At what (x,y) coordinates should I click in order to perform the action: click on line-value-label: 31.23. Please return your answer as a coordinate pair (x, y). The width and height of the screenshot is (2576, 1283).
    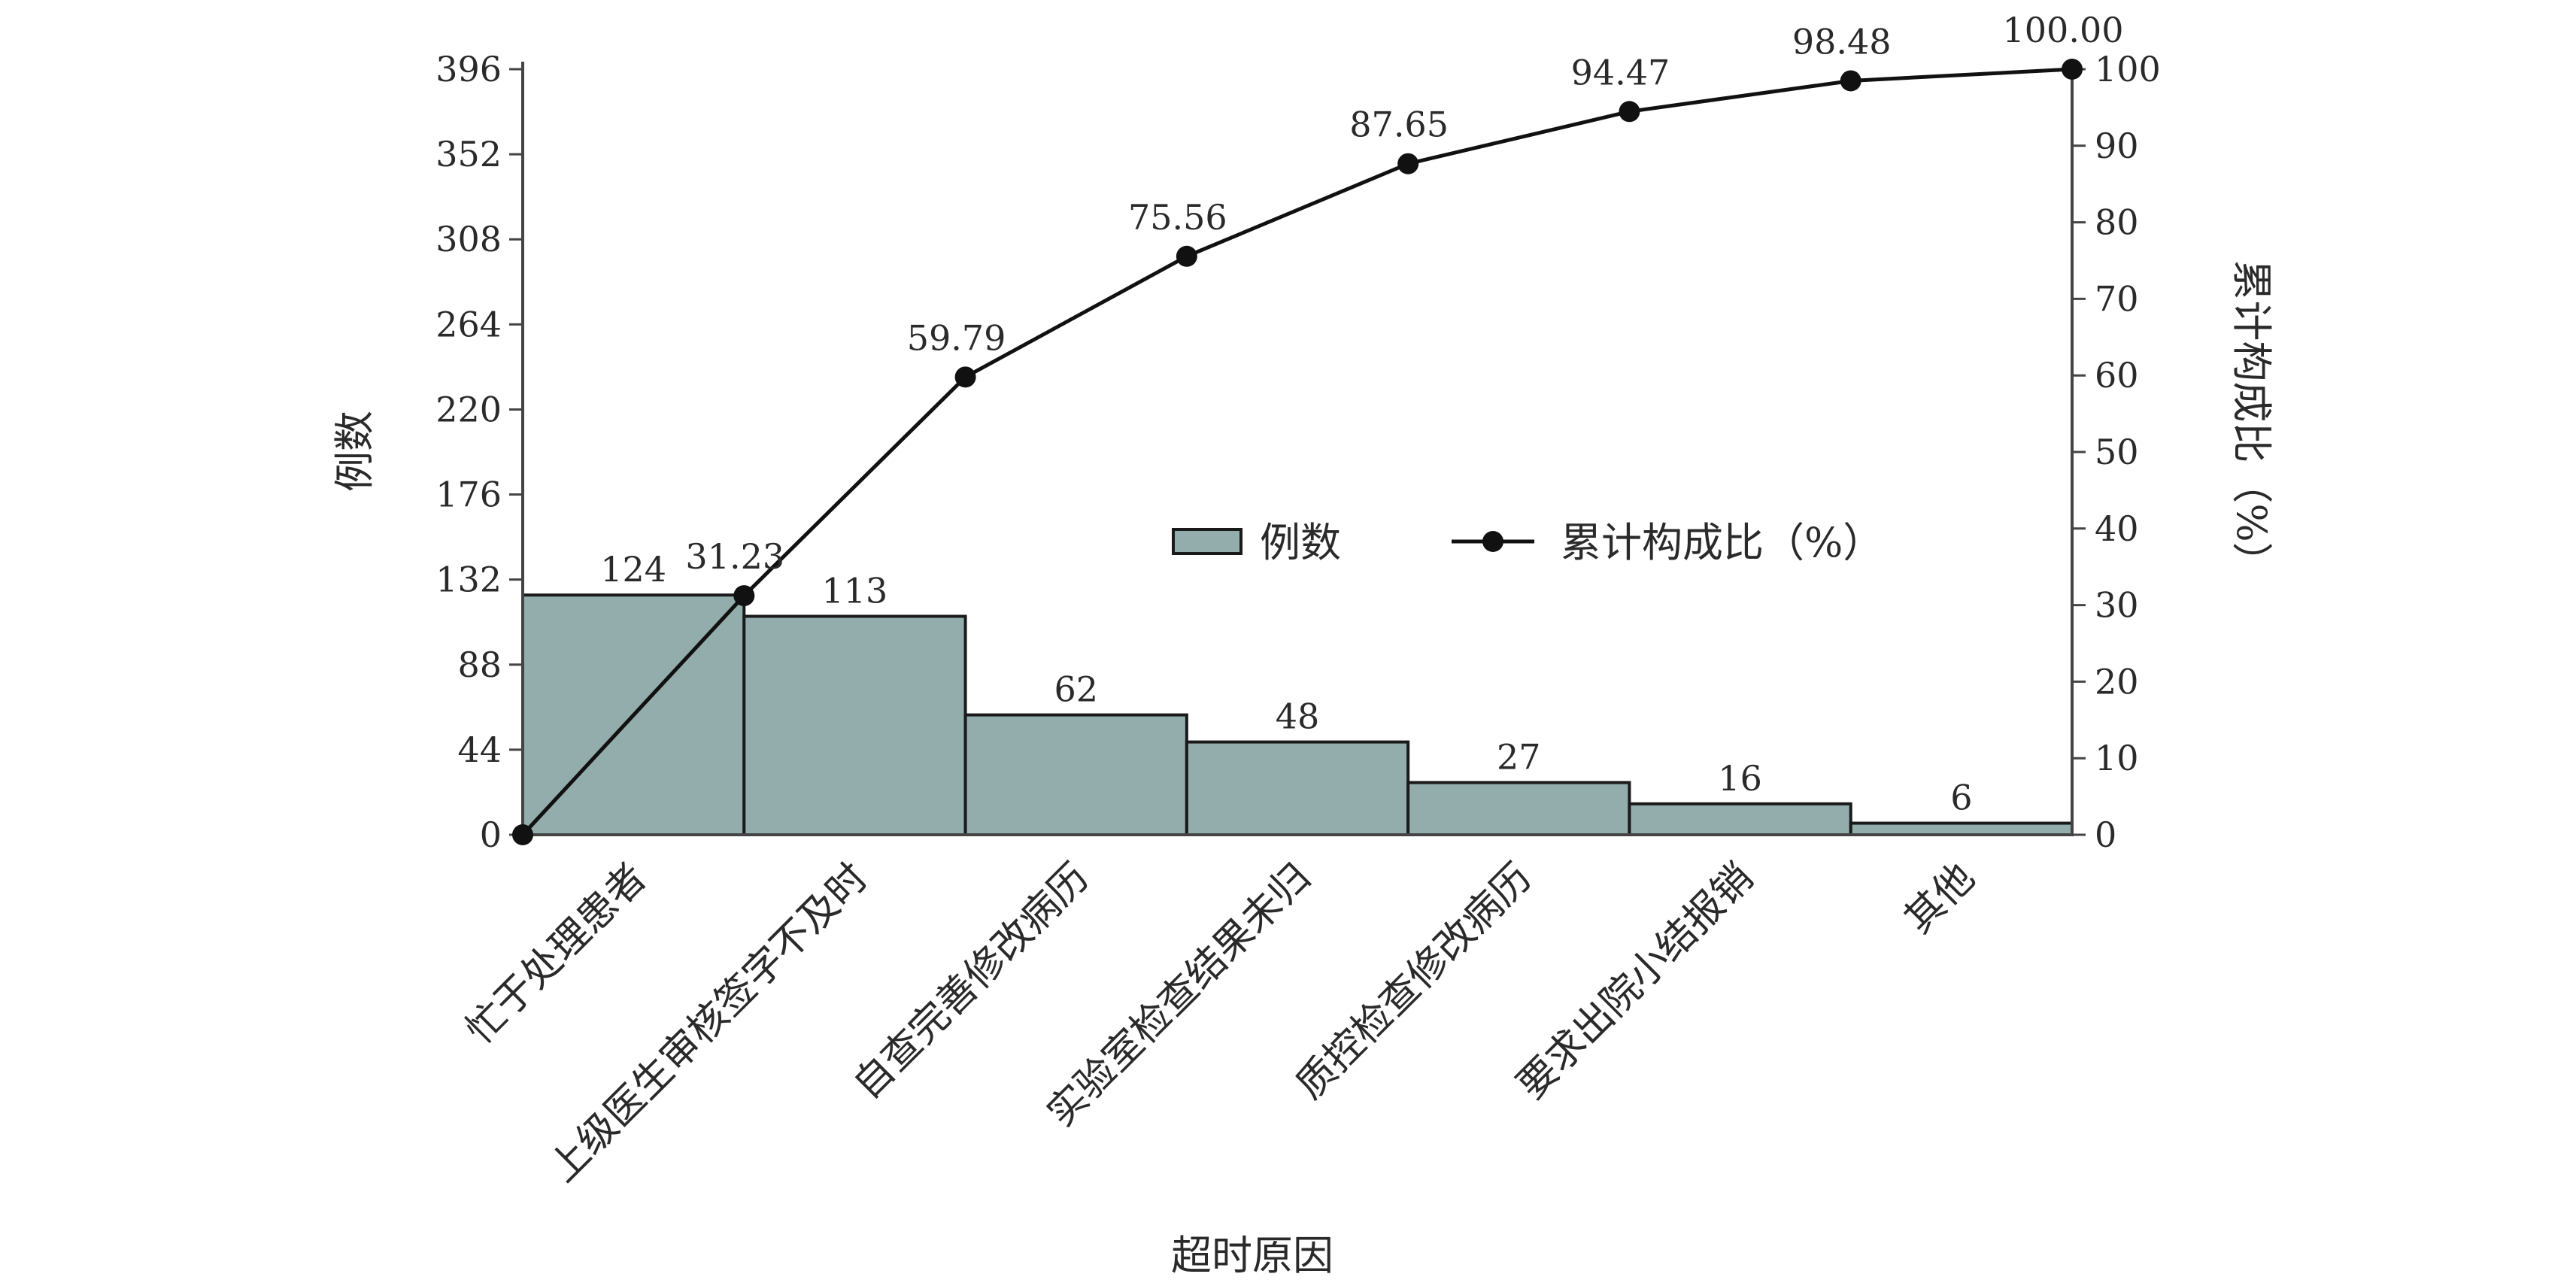
    Looking at the image, I should click on (734, 556).